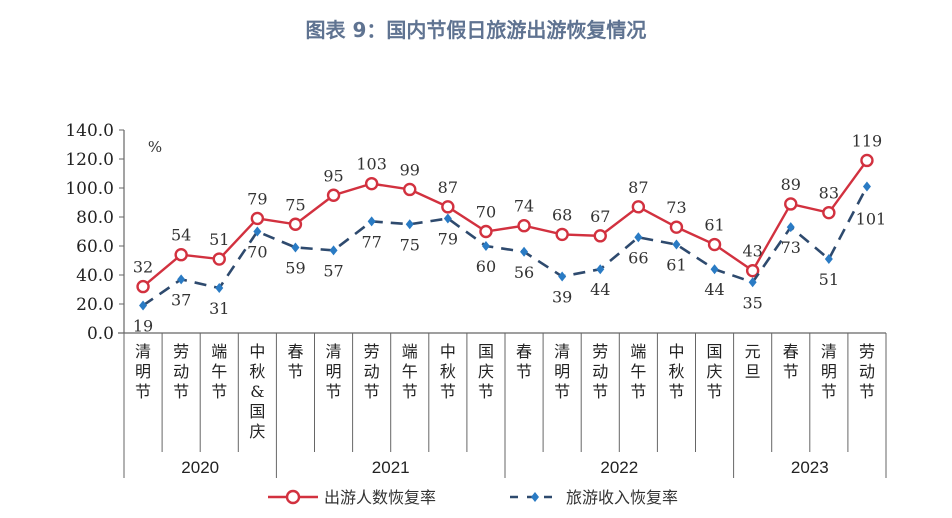  I want to click on revenue-data-label: 60, so click(486, 266).